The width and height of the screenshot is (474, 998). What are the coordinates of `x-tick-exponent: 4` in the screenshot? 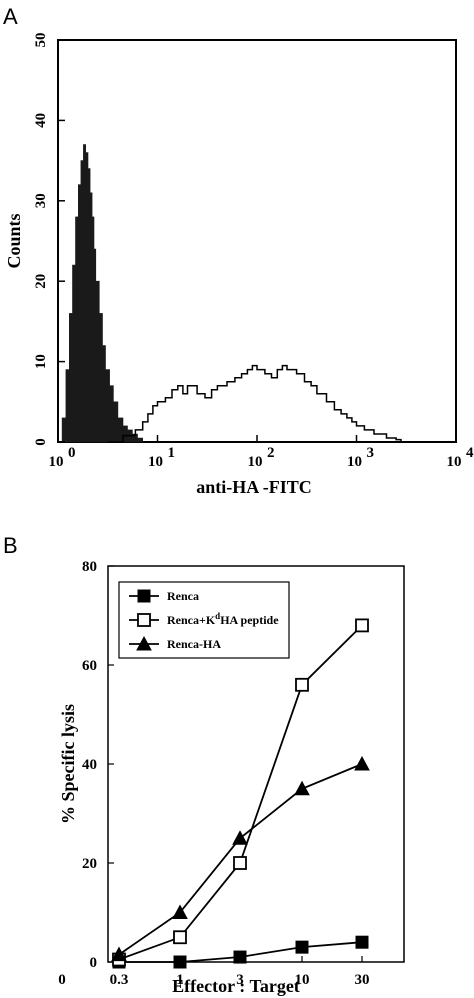 It's located at (470, 453).